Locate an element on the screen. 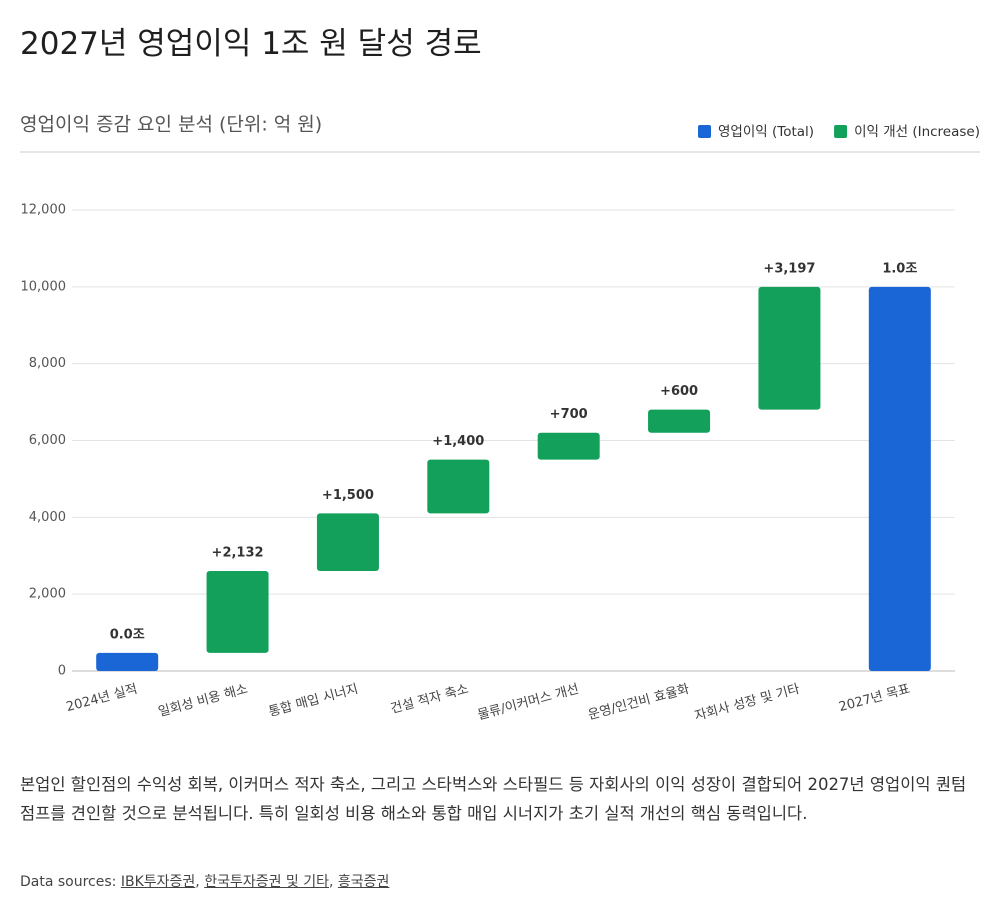 The width and height of the screenshot is (1000, 911). x-tick-label: 2027년 목표 is located at coordinates (874, 698).